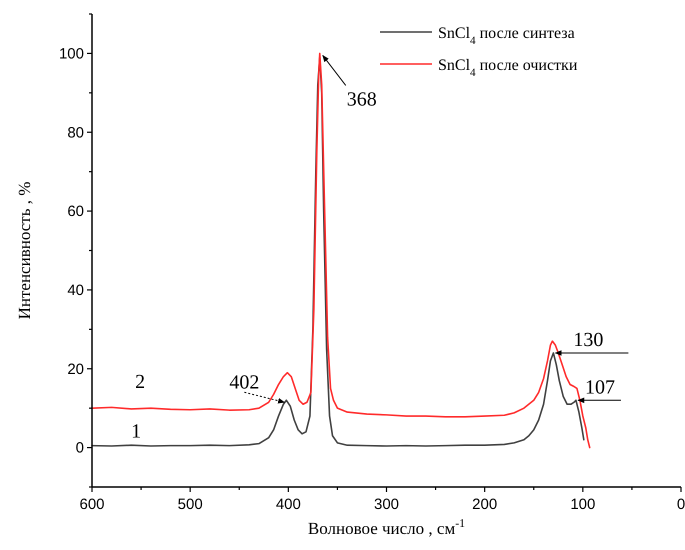 Image resolution: width=685 pixels, height=550 pixels. What do you see at coordinates (583, 504) in the screenshot?
I see `x-tick-label: 100` at bounding box center [583, 504].